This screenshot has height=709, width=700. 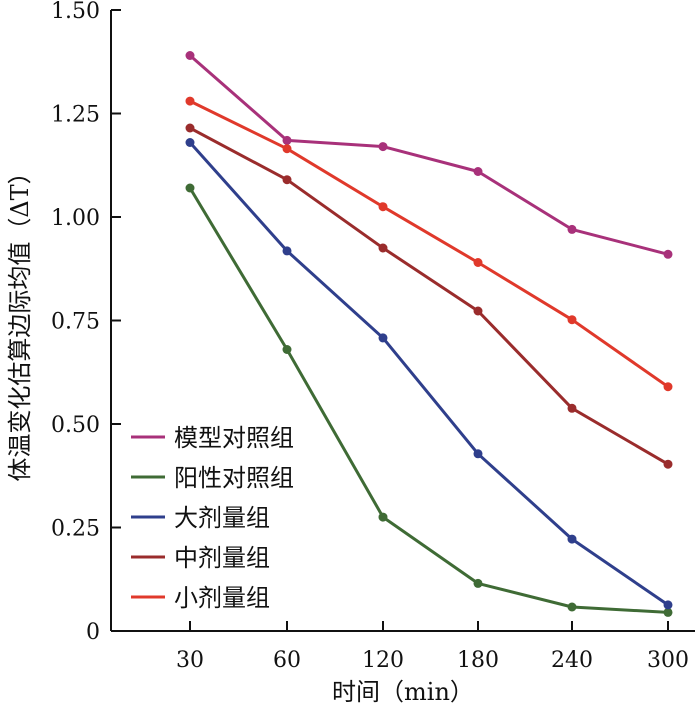 I want to click on y-axis-label: 体温变化估算边际均值（ΔT）, so click(x=20, y=320).